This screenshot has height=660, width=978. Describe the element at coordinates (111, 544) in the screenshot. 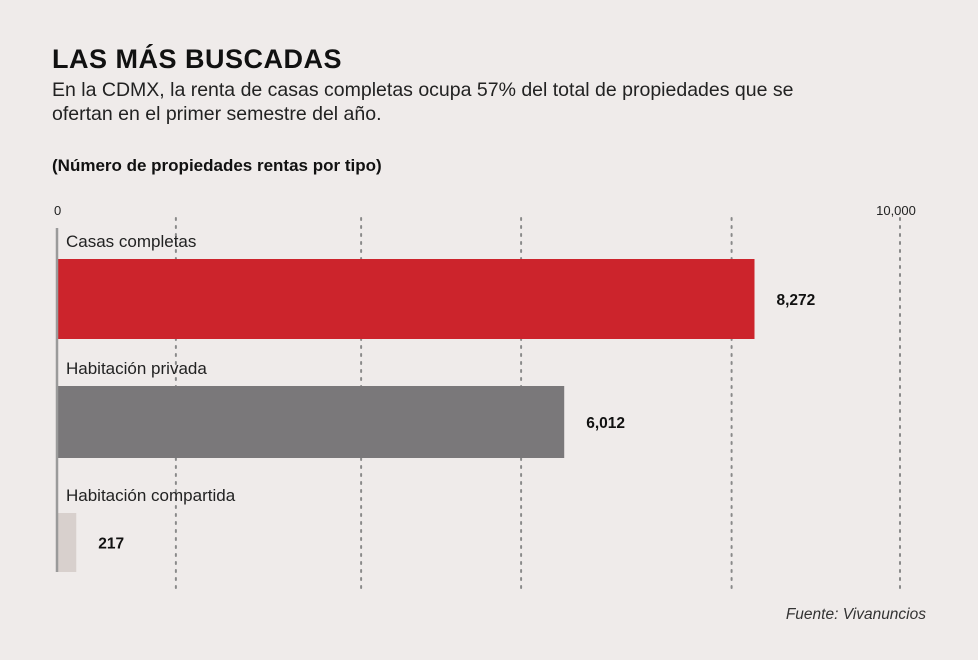

I see `value-label-2: 217` at that location.